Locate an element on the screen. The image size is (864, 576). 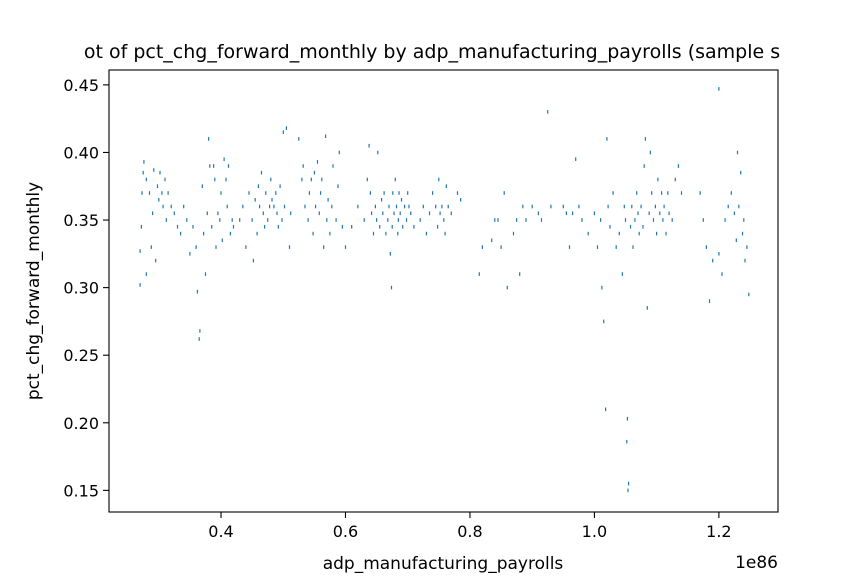
y-tick-label: 0.40 is located at coordinates (81, 152).